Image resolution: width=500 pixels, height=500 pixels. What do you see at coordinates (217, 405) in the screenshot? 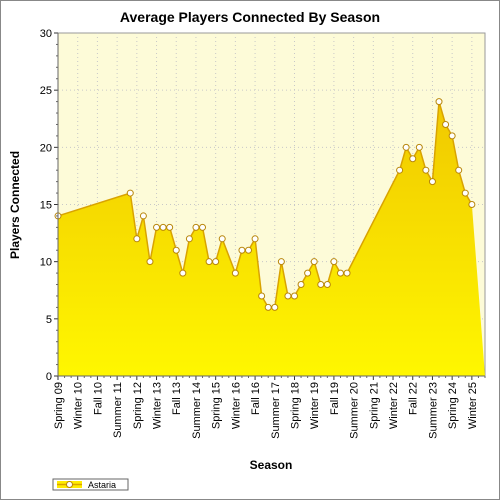
I see `x-tick-label: Spring 15` at bounding box center [217, 405].